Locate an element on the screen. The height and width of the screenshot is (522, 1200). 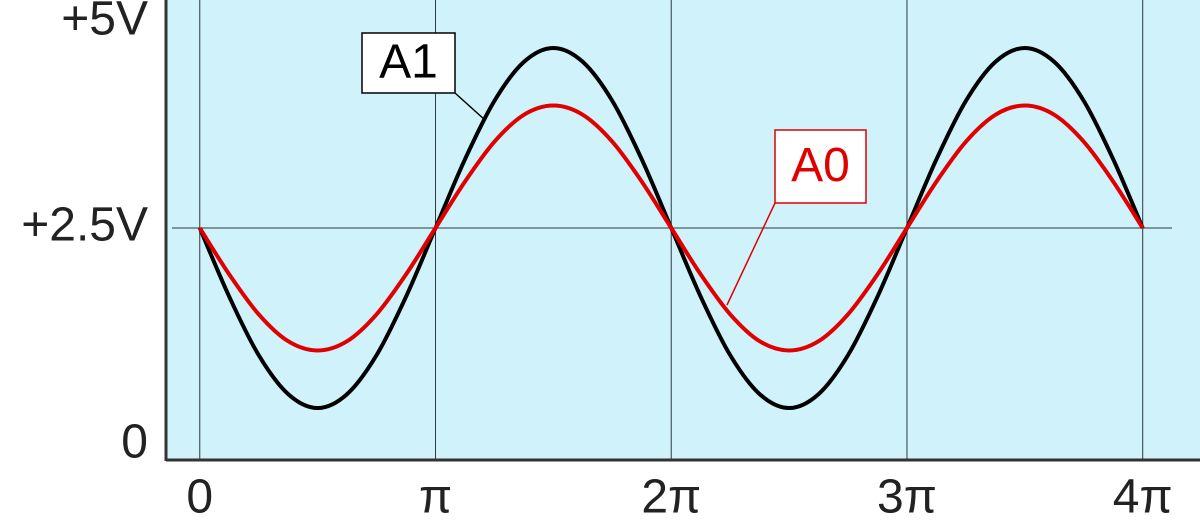
x-tick-label: π is located at coordinates (435, 496).